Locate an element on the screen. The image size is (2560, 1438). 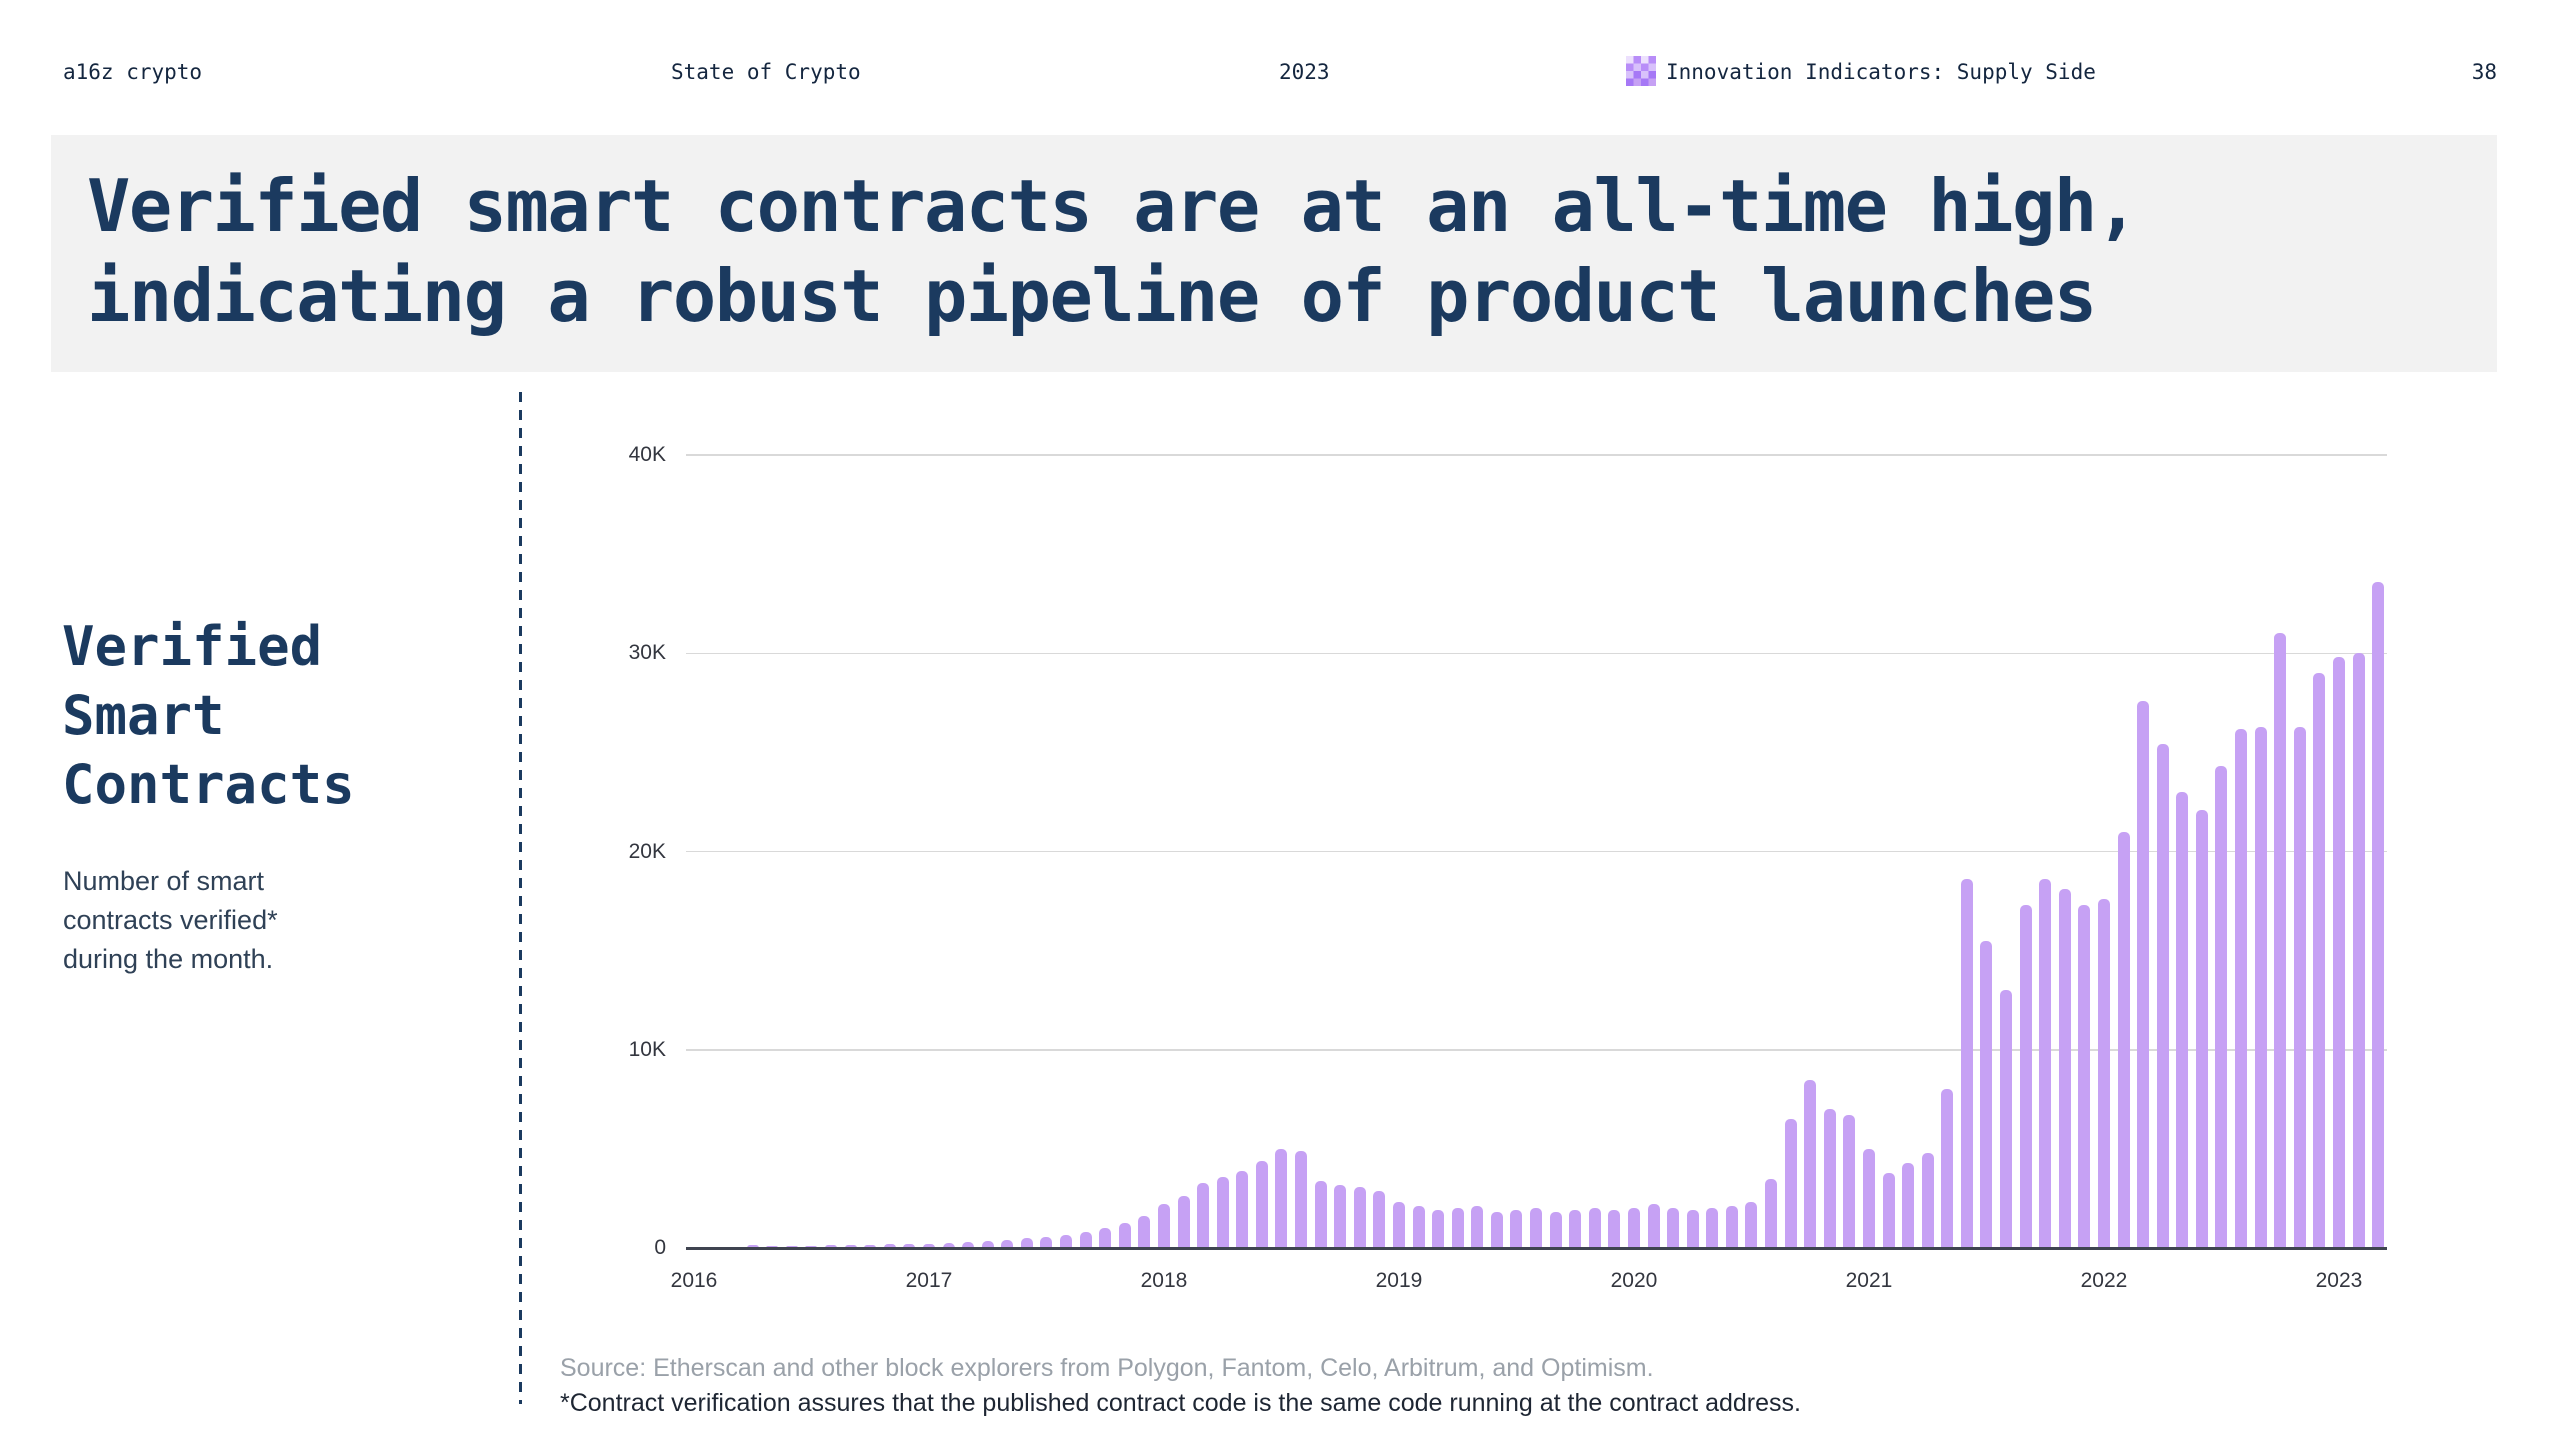
dashed-divider is located at coordinates (520, 898).